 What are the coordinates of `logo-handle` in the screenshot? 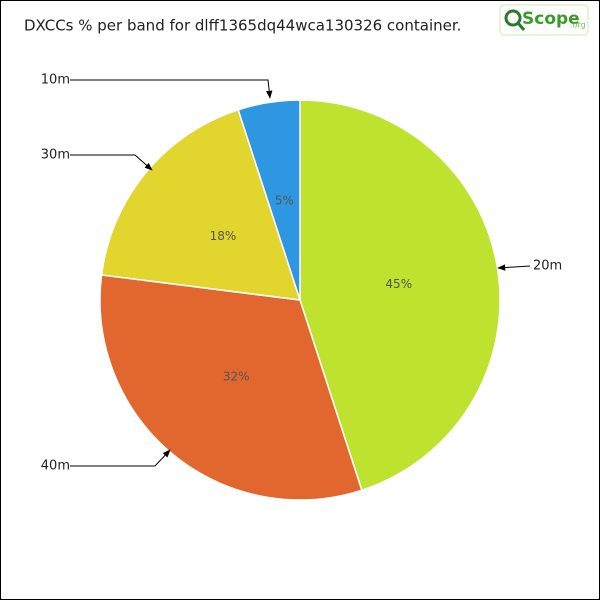 It's located at (521, 26).